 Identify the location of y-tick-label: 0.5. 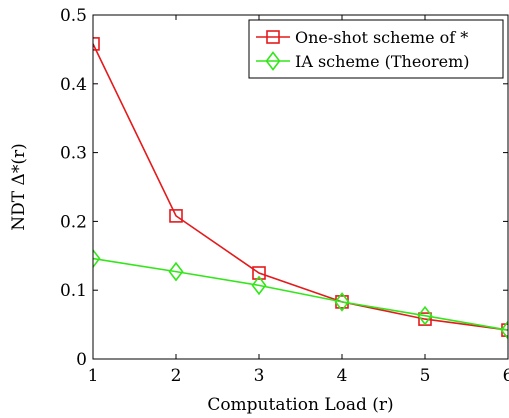
(73, 16).